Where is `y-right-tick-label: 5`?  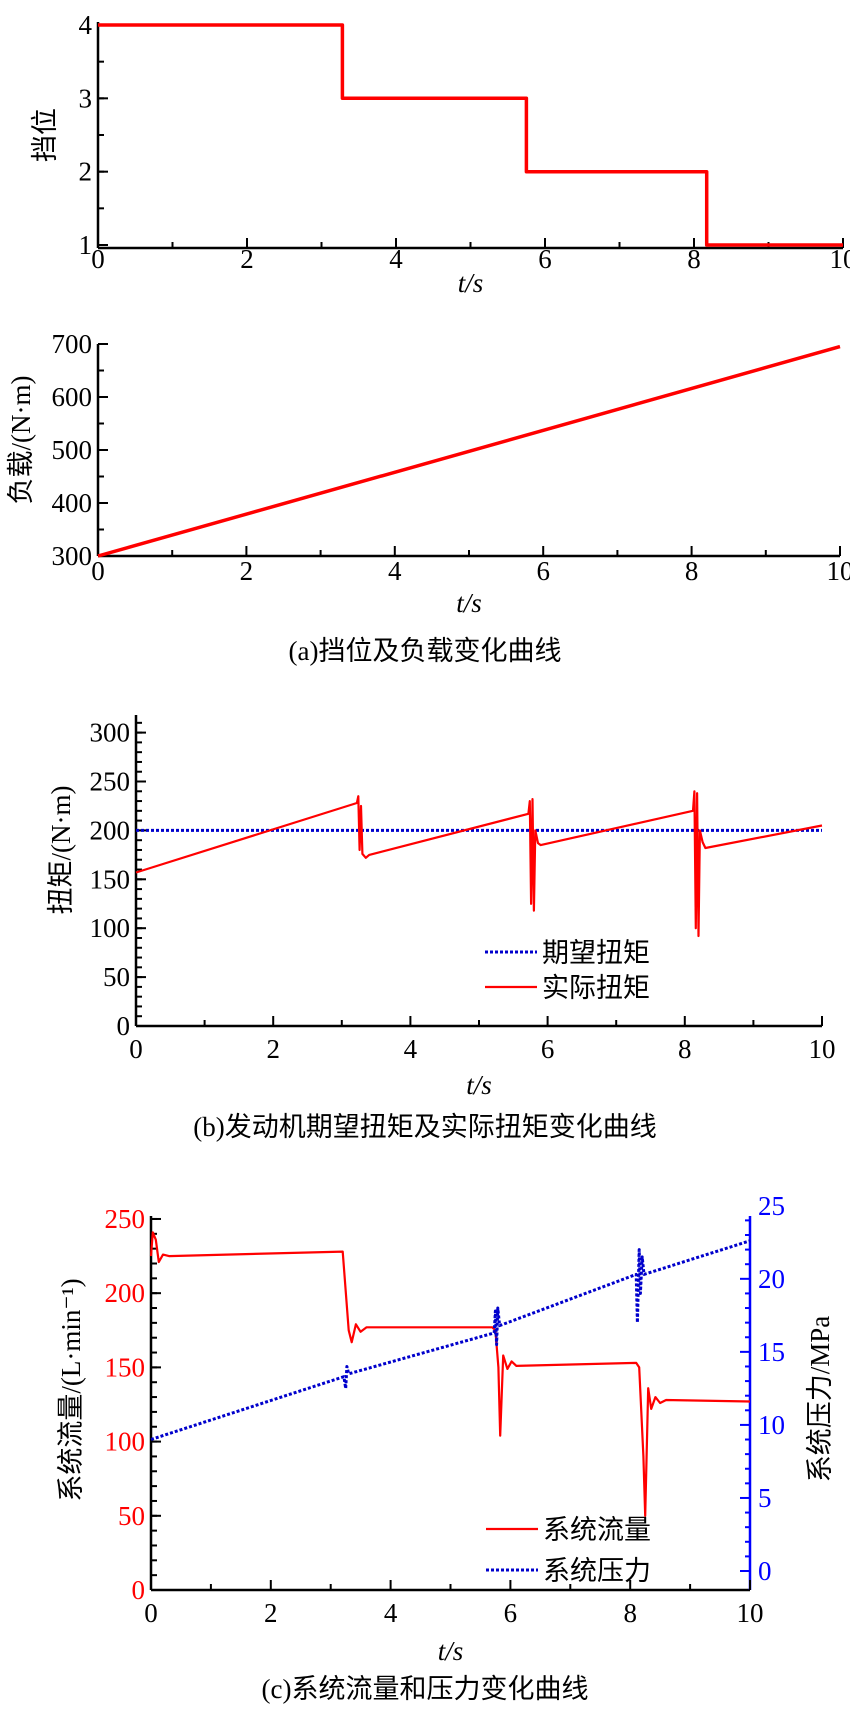
y-right-tick-label: 5 is located at coordinates (765, 1498).